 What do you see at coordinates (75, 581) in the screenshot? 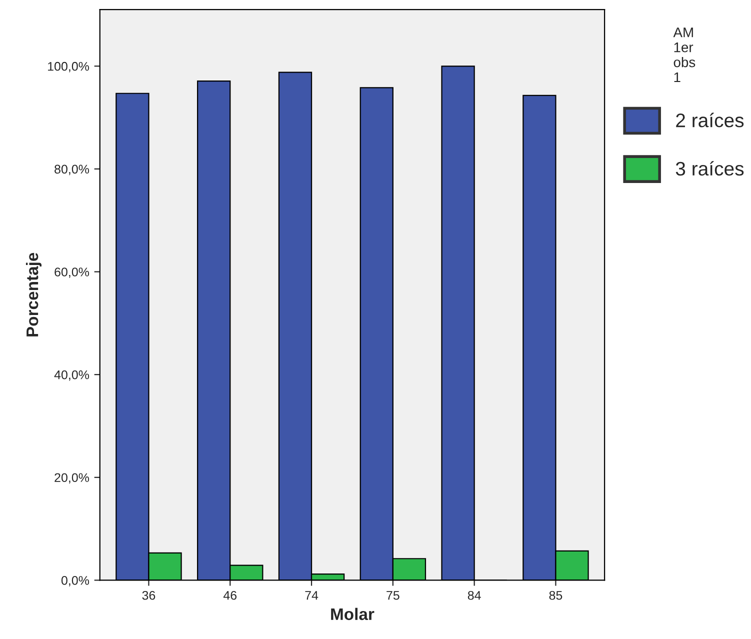
I see `y-tick-label: 0,0%` at bounding box center [75, 581].